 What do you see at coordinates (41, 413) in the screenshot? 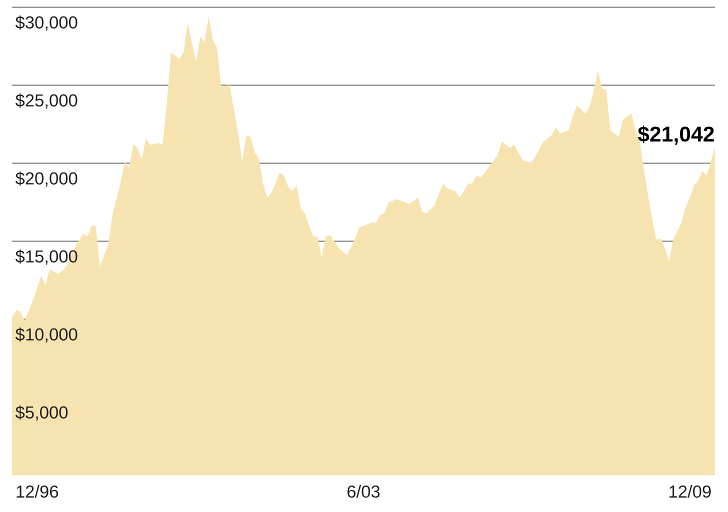
I see `y-tick-label: $5,000` at bounding box center [41, 413].